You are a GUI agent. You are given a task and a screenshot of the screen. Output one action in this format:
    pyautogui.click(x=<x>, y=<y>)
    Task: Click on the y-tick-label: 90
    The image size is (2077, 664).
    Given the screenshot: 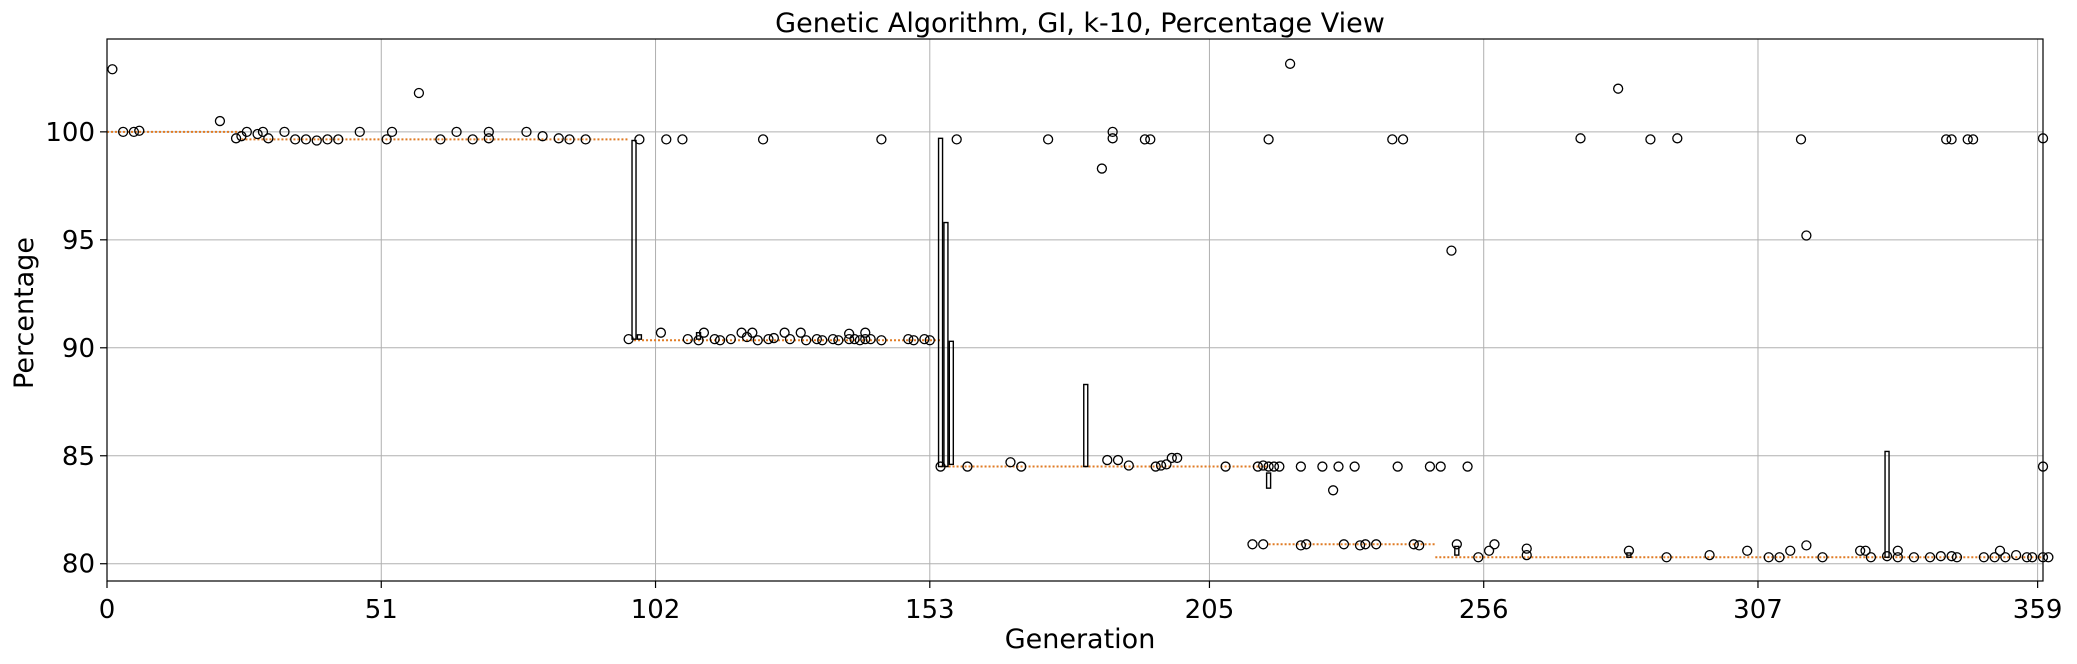 What is the action you would take?
    pyautogui.click(x=78, y=349)
    